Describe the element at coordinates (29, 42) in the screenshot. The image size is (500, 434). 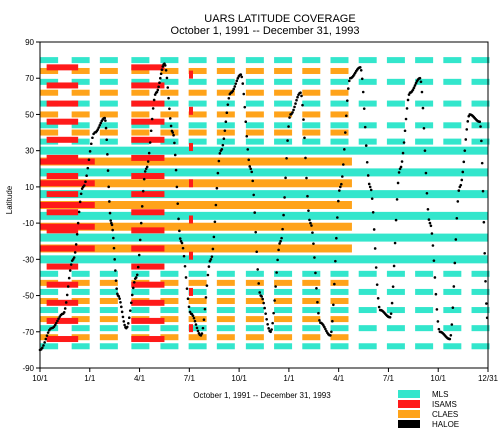
I see `y-tick-label: 90` at that location.